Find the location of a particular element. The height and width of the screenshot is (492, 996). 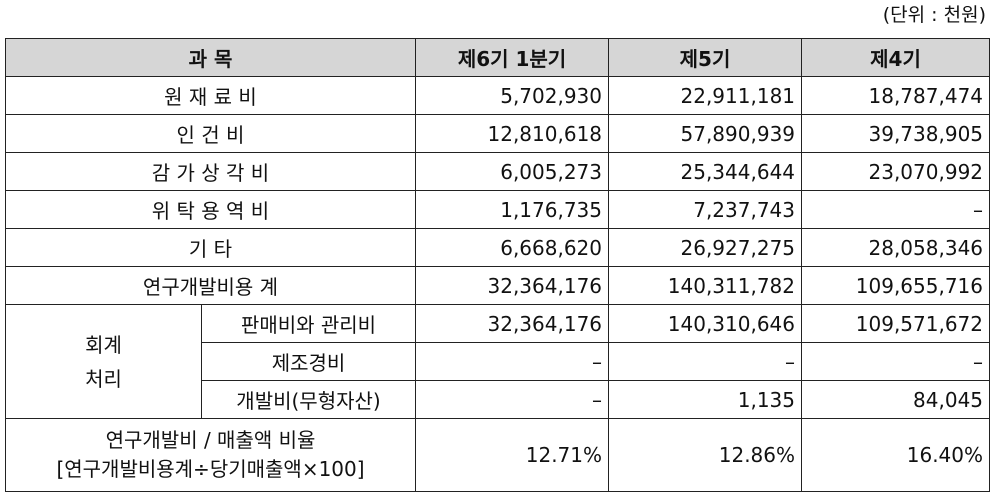

cell-period-5: 26,927,275 is located at coordinates (705, 247).